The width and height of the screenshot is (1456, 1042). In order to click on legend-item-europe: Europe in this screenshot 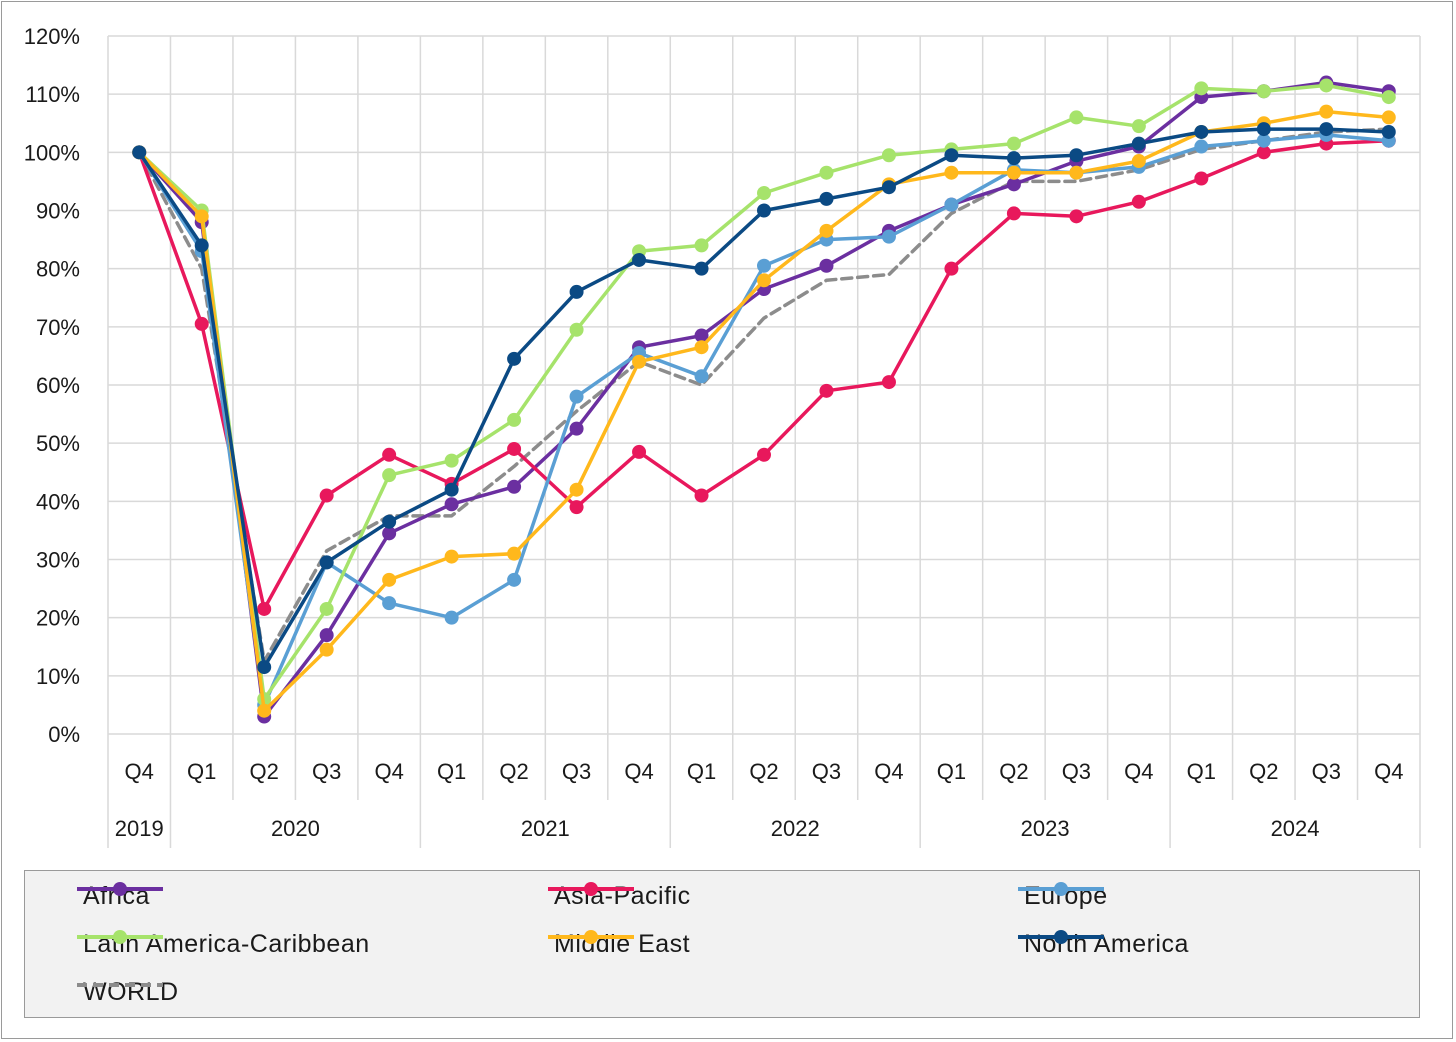, I will do `click(1063, 896)`.